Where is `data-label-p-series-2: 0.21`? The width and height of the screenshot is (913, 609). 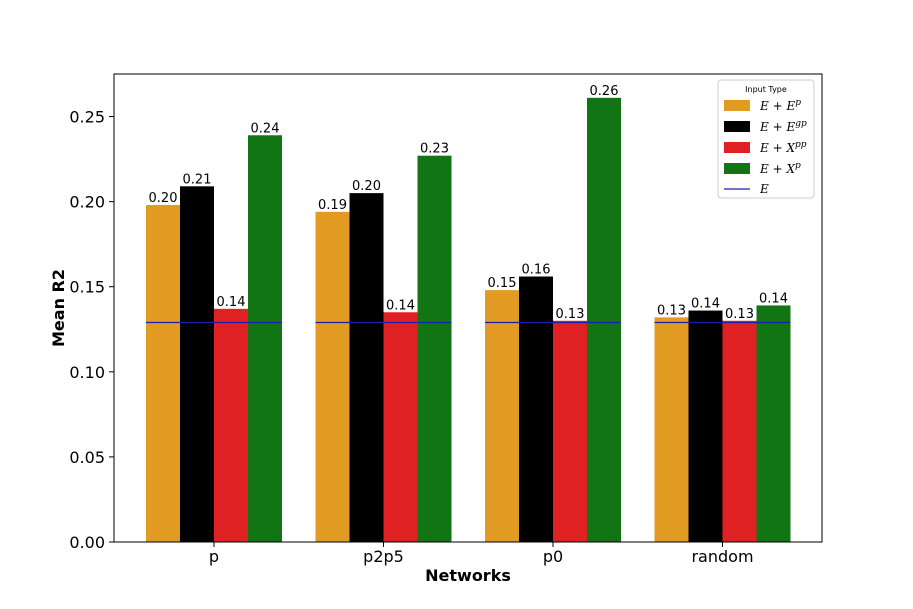 data-label-p-series-2: 0.21 is located at coordinates (197, 179).